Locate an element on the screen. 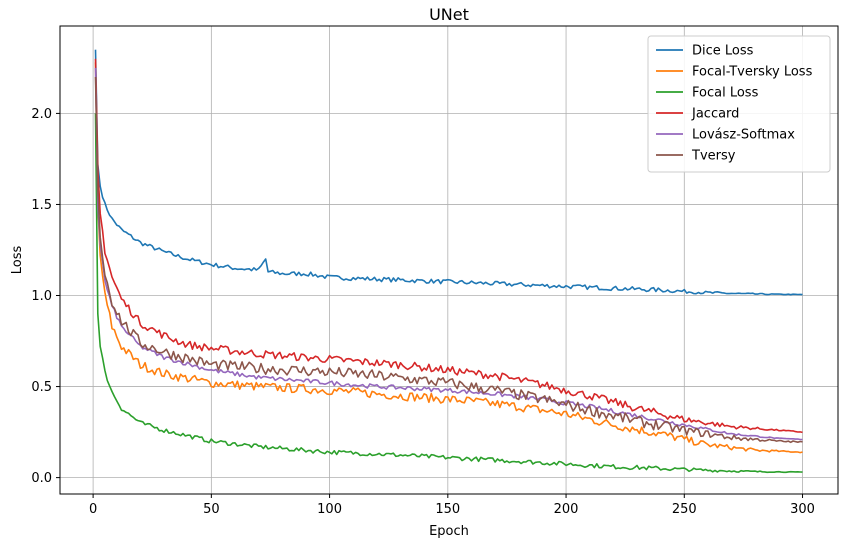 Image resolution: width=846 pixels, height=547 pixels. y-tick-label: 2.0 is located at coordinates (41, 114).